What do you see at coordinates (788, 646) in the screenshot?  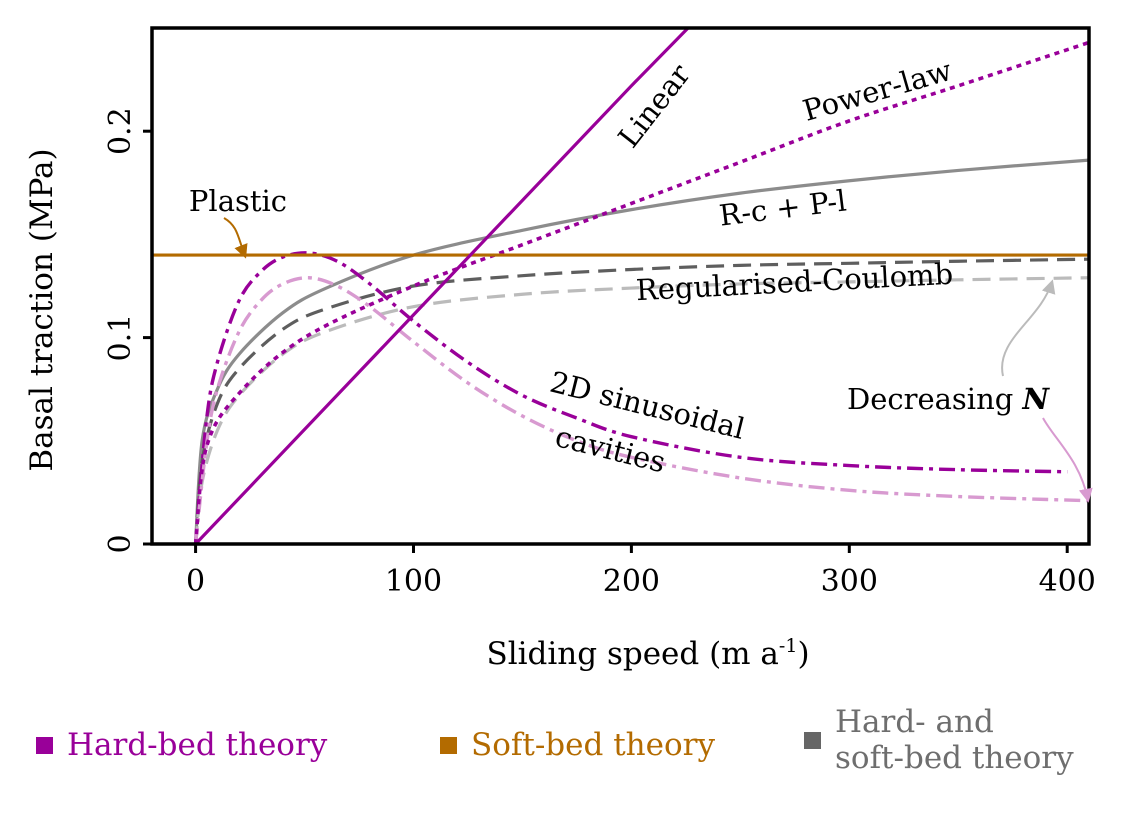 I see `x-axis-title-sup: -1` at bounding box center [788, 646].